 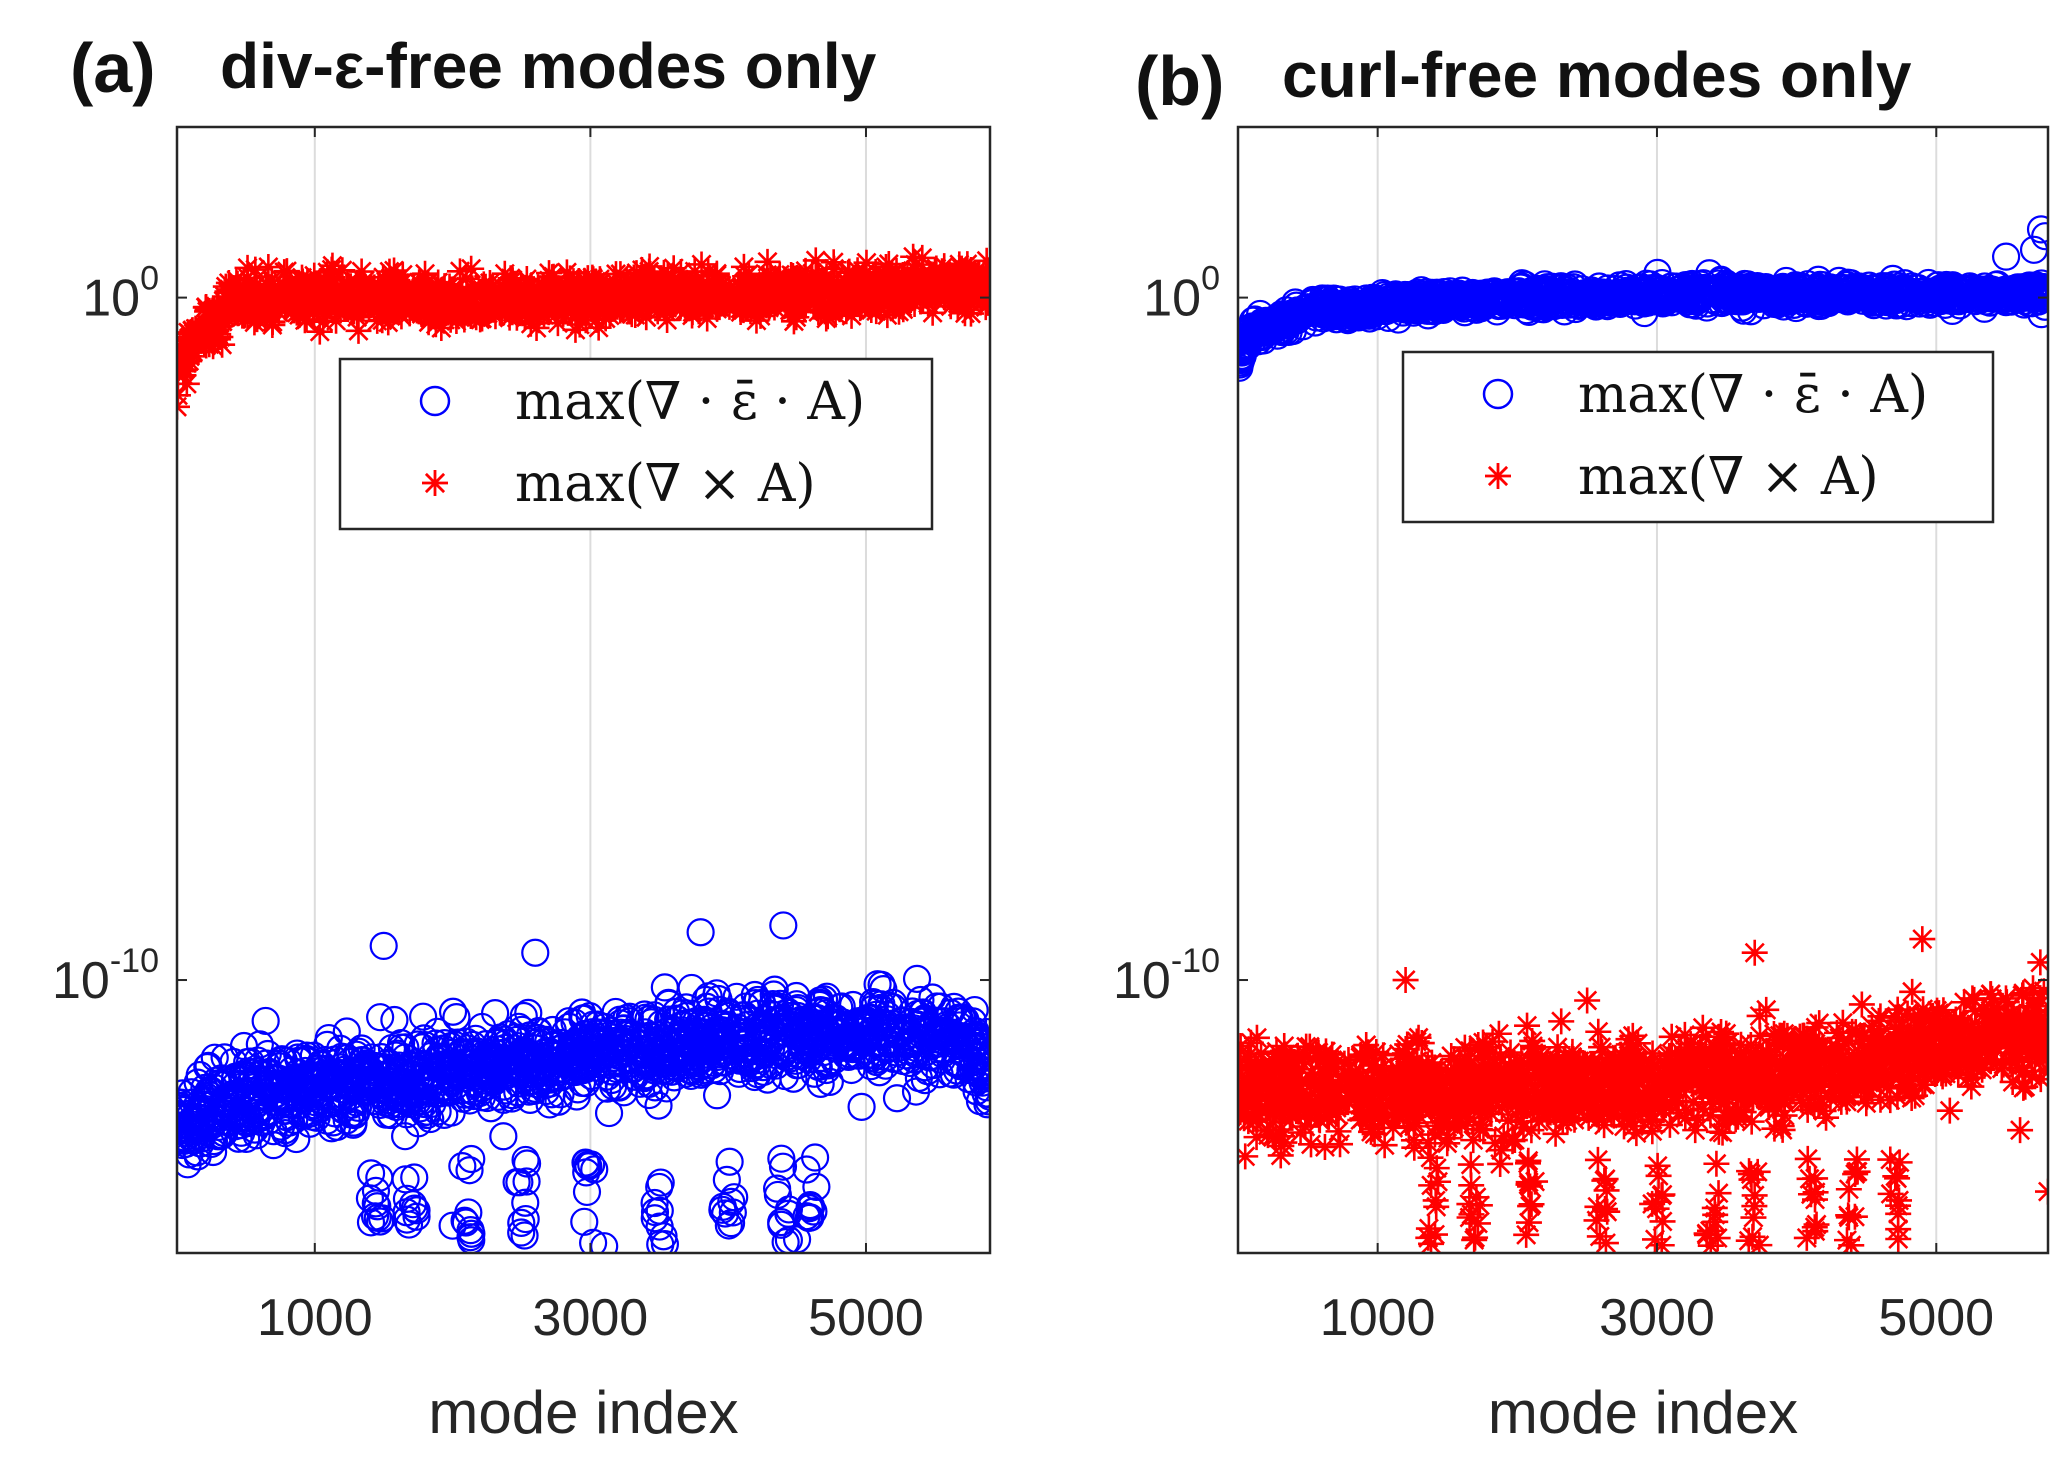 What do you see at coordinates (134, 961) in the screenshot?
I see `y-tick-exponent: -10` at bounding box center [134, 961].